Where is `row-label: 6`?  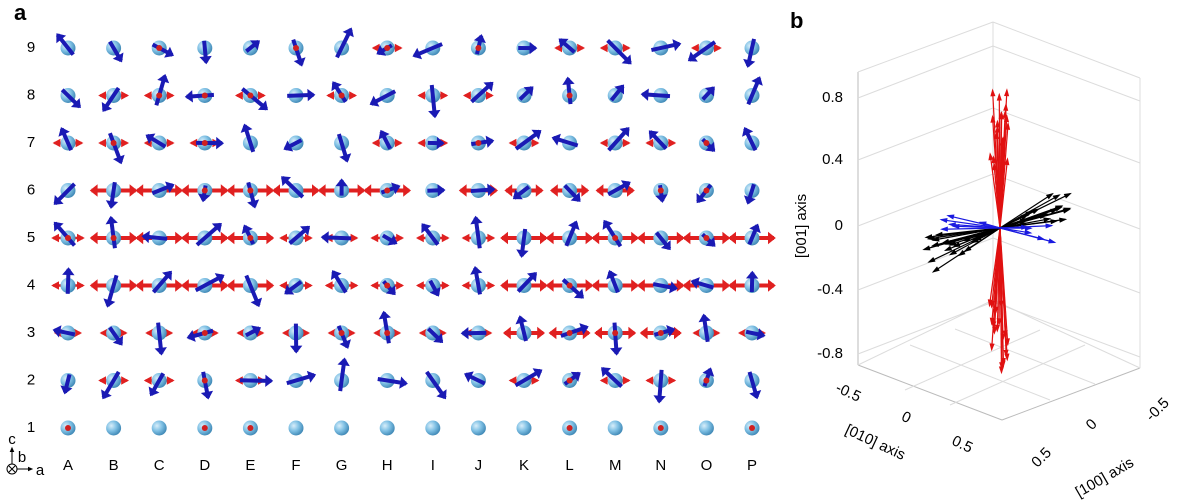 row-label: 6 is located at coordinates (31, 189).